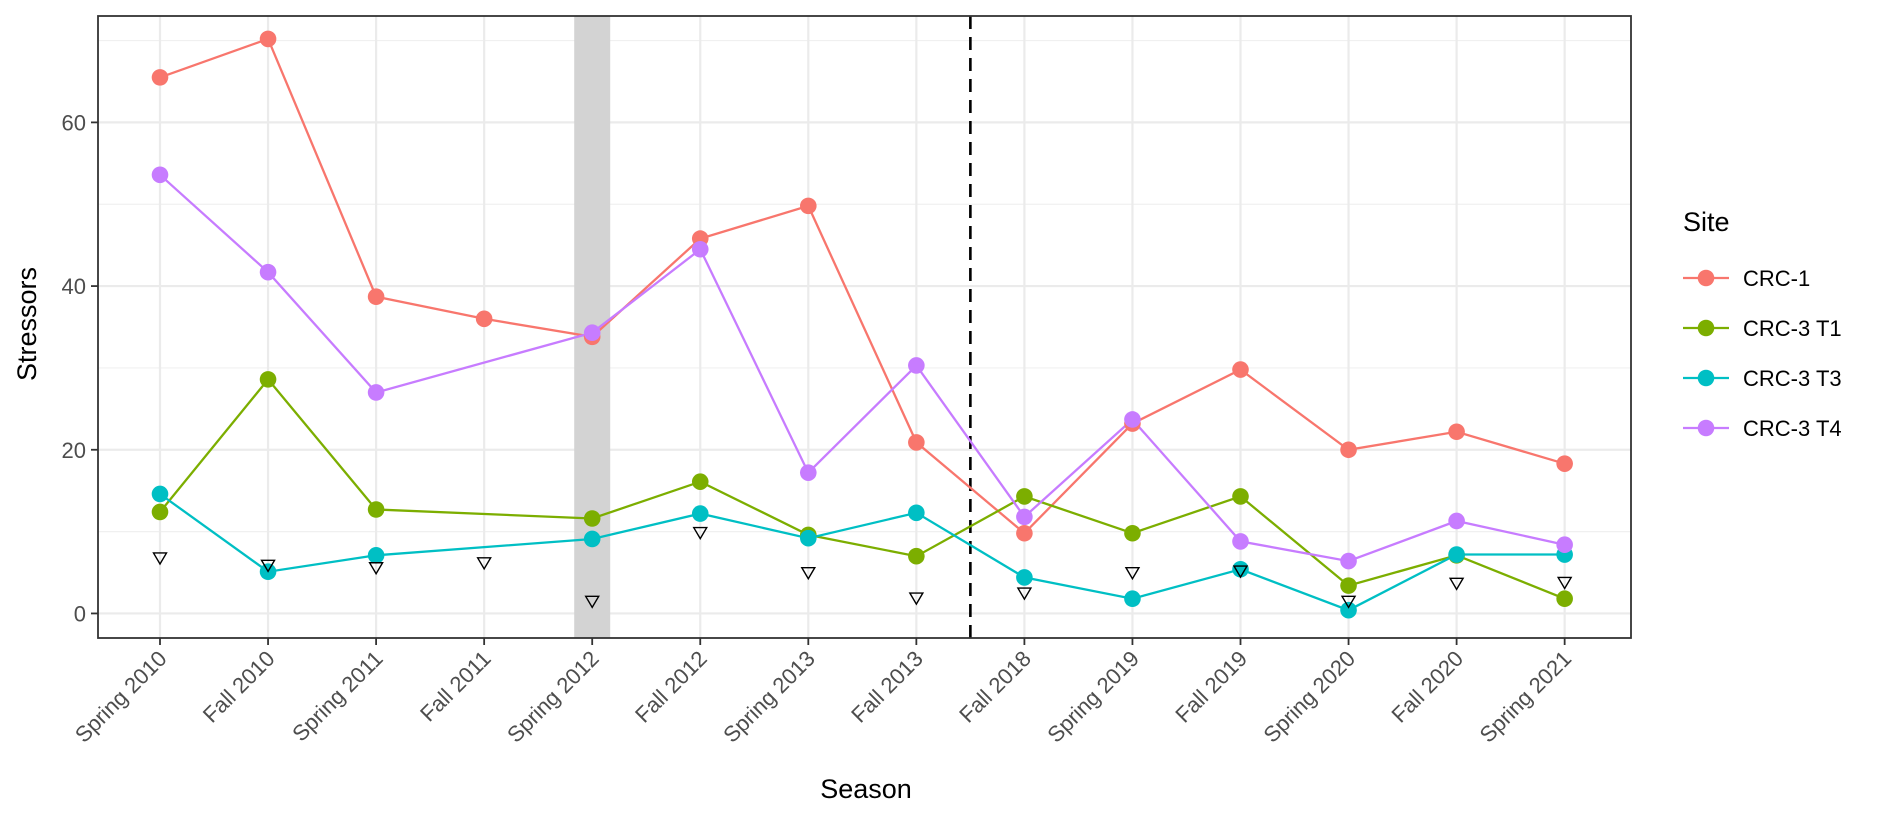  Describe the element at coordinates (995, 687) in the screenshot. I see `x-tick-label: Fall 2018` at that location.